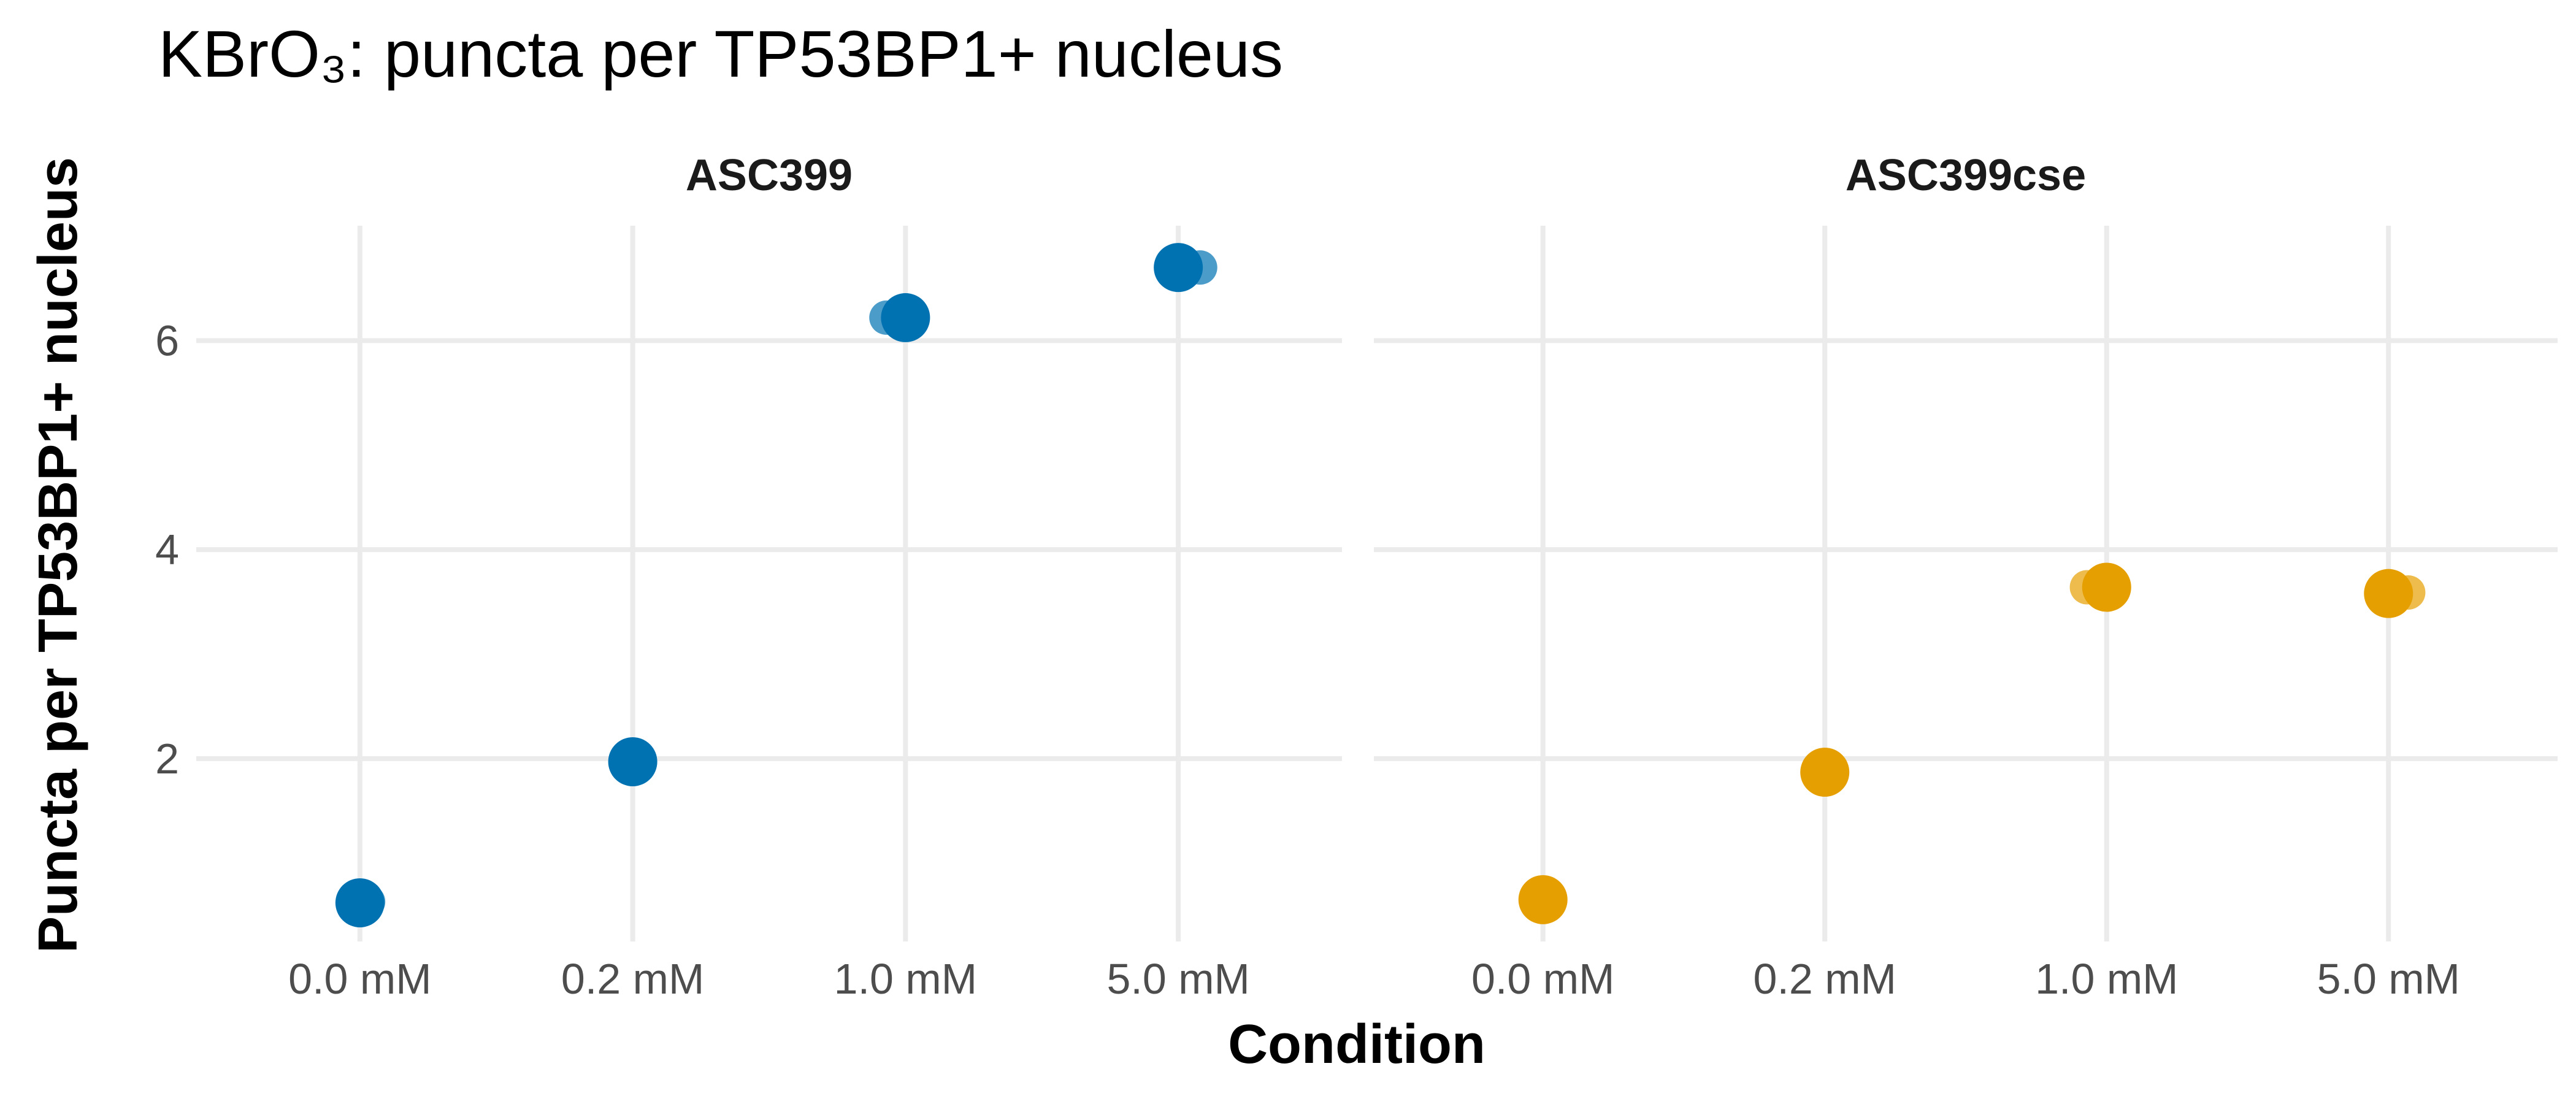  What do you see at coordinates (58, 555) in the screenshot?
I see `y-axis-title: Puncta per TP53BP1+ nucleus` at bounding box center [58, 555].